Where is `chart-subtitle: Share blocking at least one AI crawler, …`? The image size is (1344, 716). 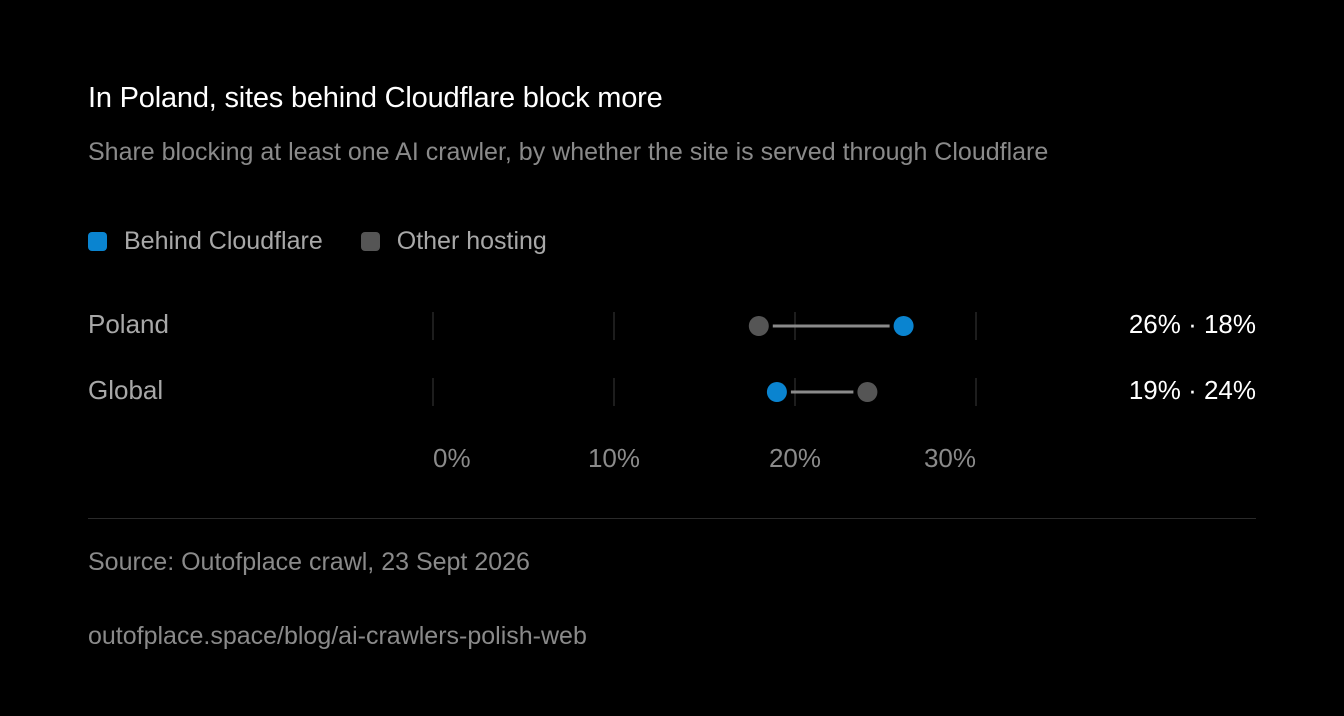
chart-subtitle: Share blocking at least one AI crawler, … is located at coordinates (568, 152).